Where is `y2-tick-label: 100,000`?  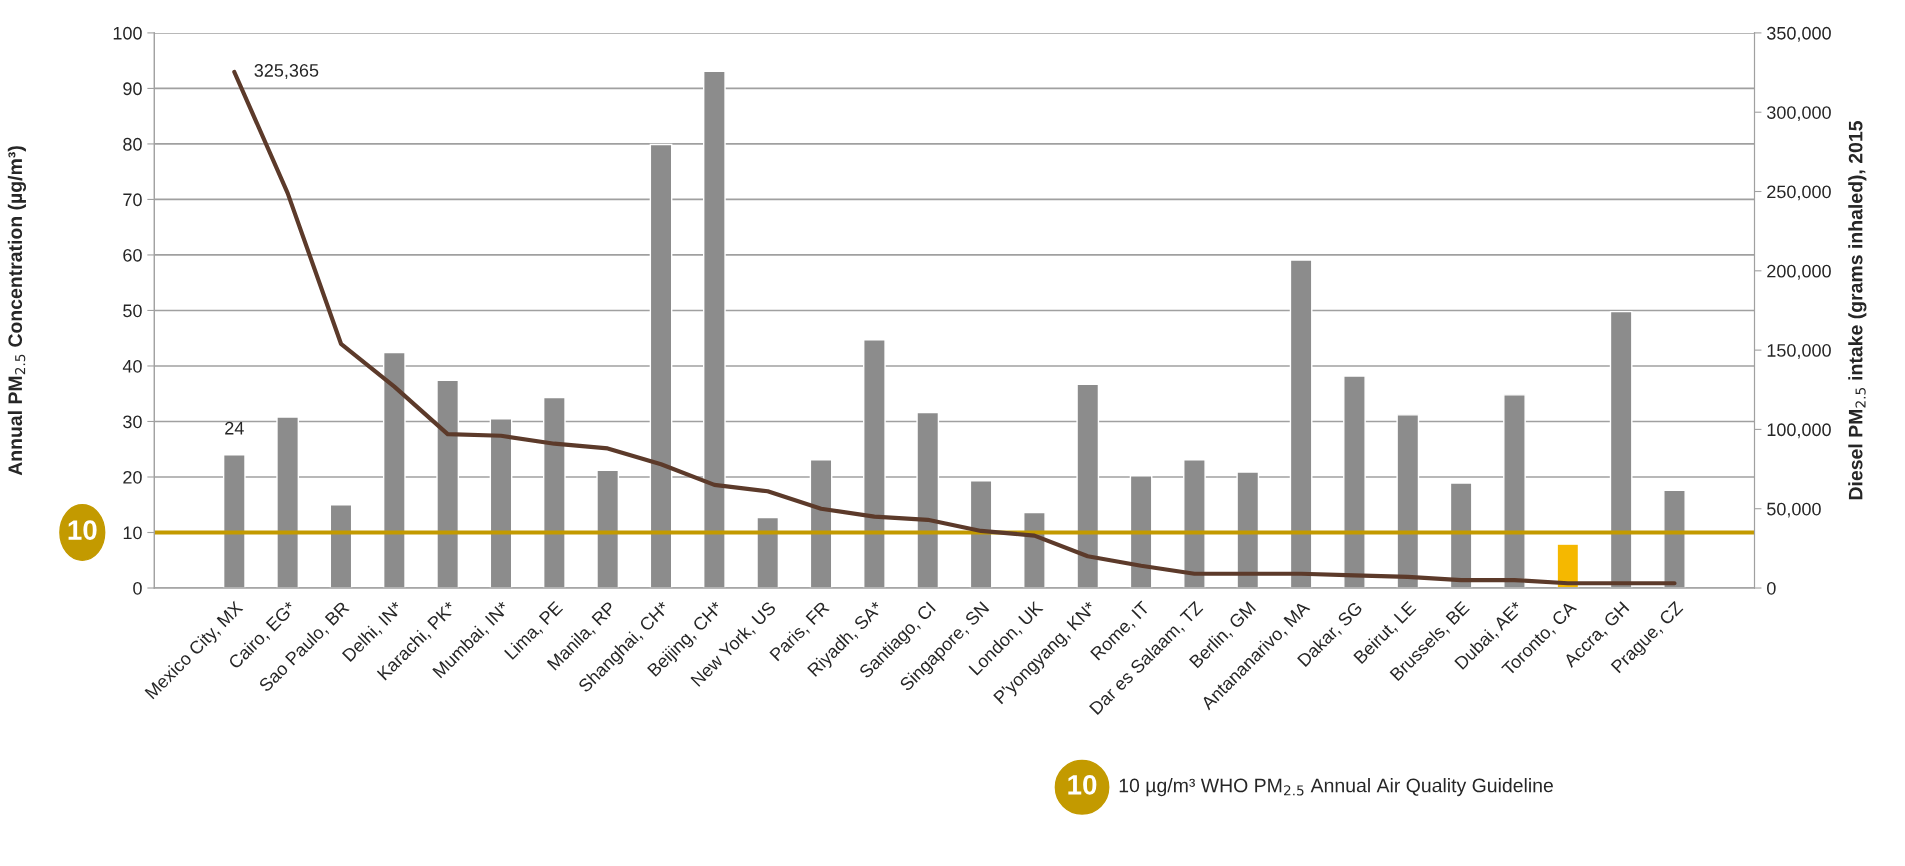
y2-tick-label: 100,000 is located at coordinates (1799, 431).